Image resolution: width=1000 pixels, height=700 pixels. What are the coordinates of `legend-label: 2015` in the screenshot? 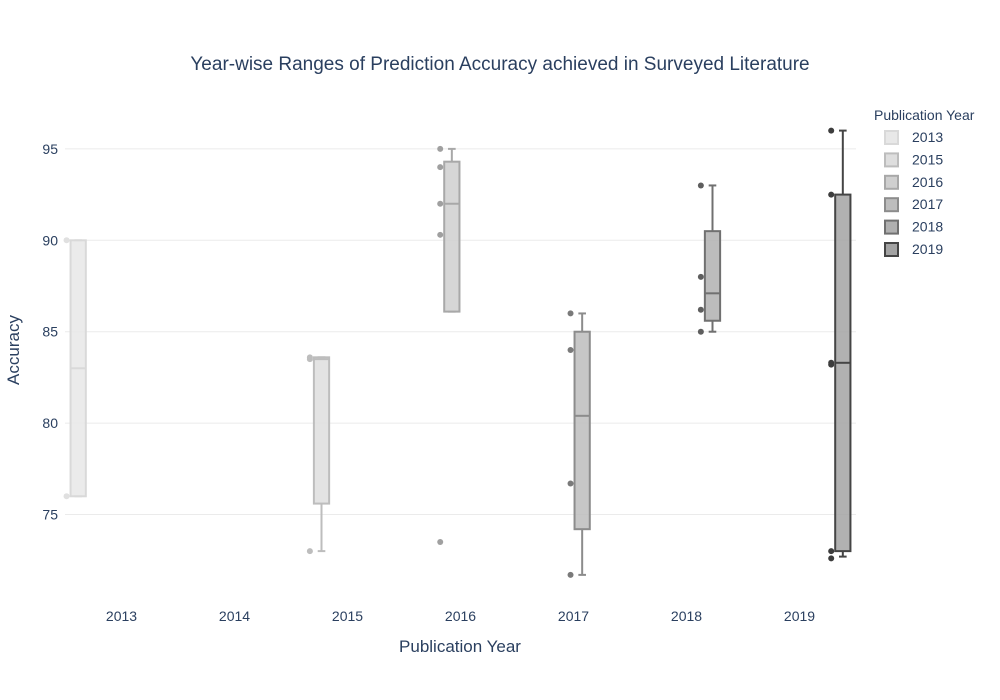 It's located at (927, 159).